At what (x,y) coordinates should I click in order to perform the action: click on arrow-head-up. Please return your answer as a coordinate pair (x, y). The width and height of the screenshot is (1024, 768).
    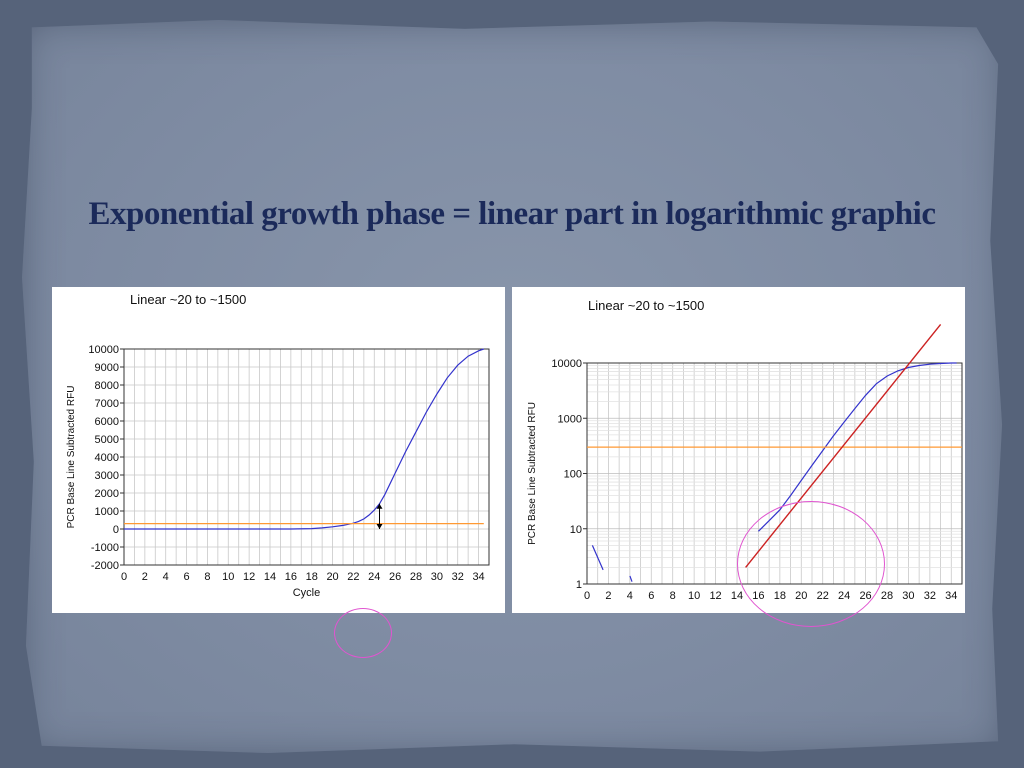
    Looking at the image, I should click on (379, 506).